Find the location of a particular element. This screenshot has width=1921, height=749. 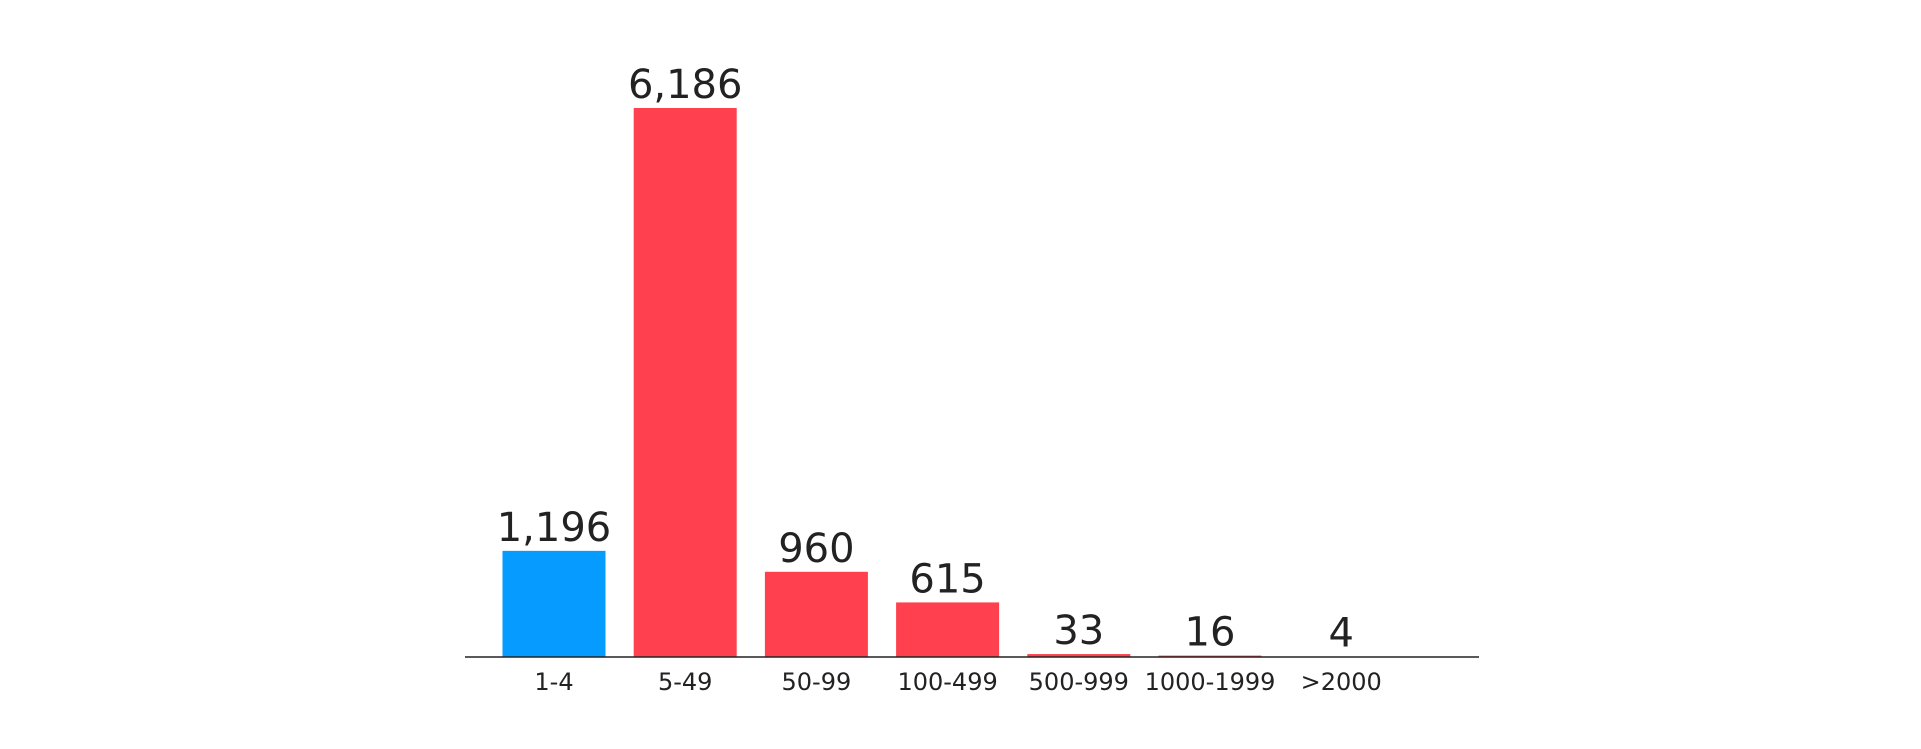

x-tick-label: 1-4 is located at coordinates (553, 682).